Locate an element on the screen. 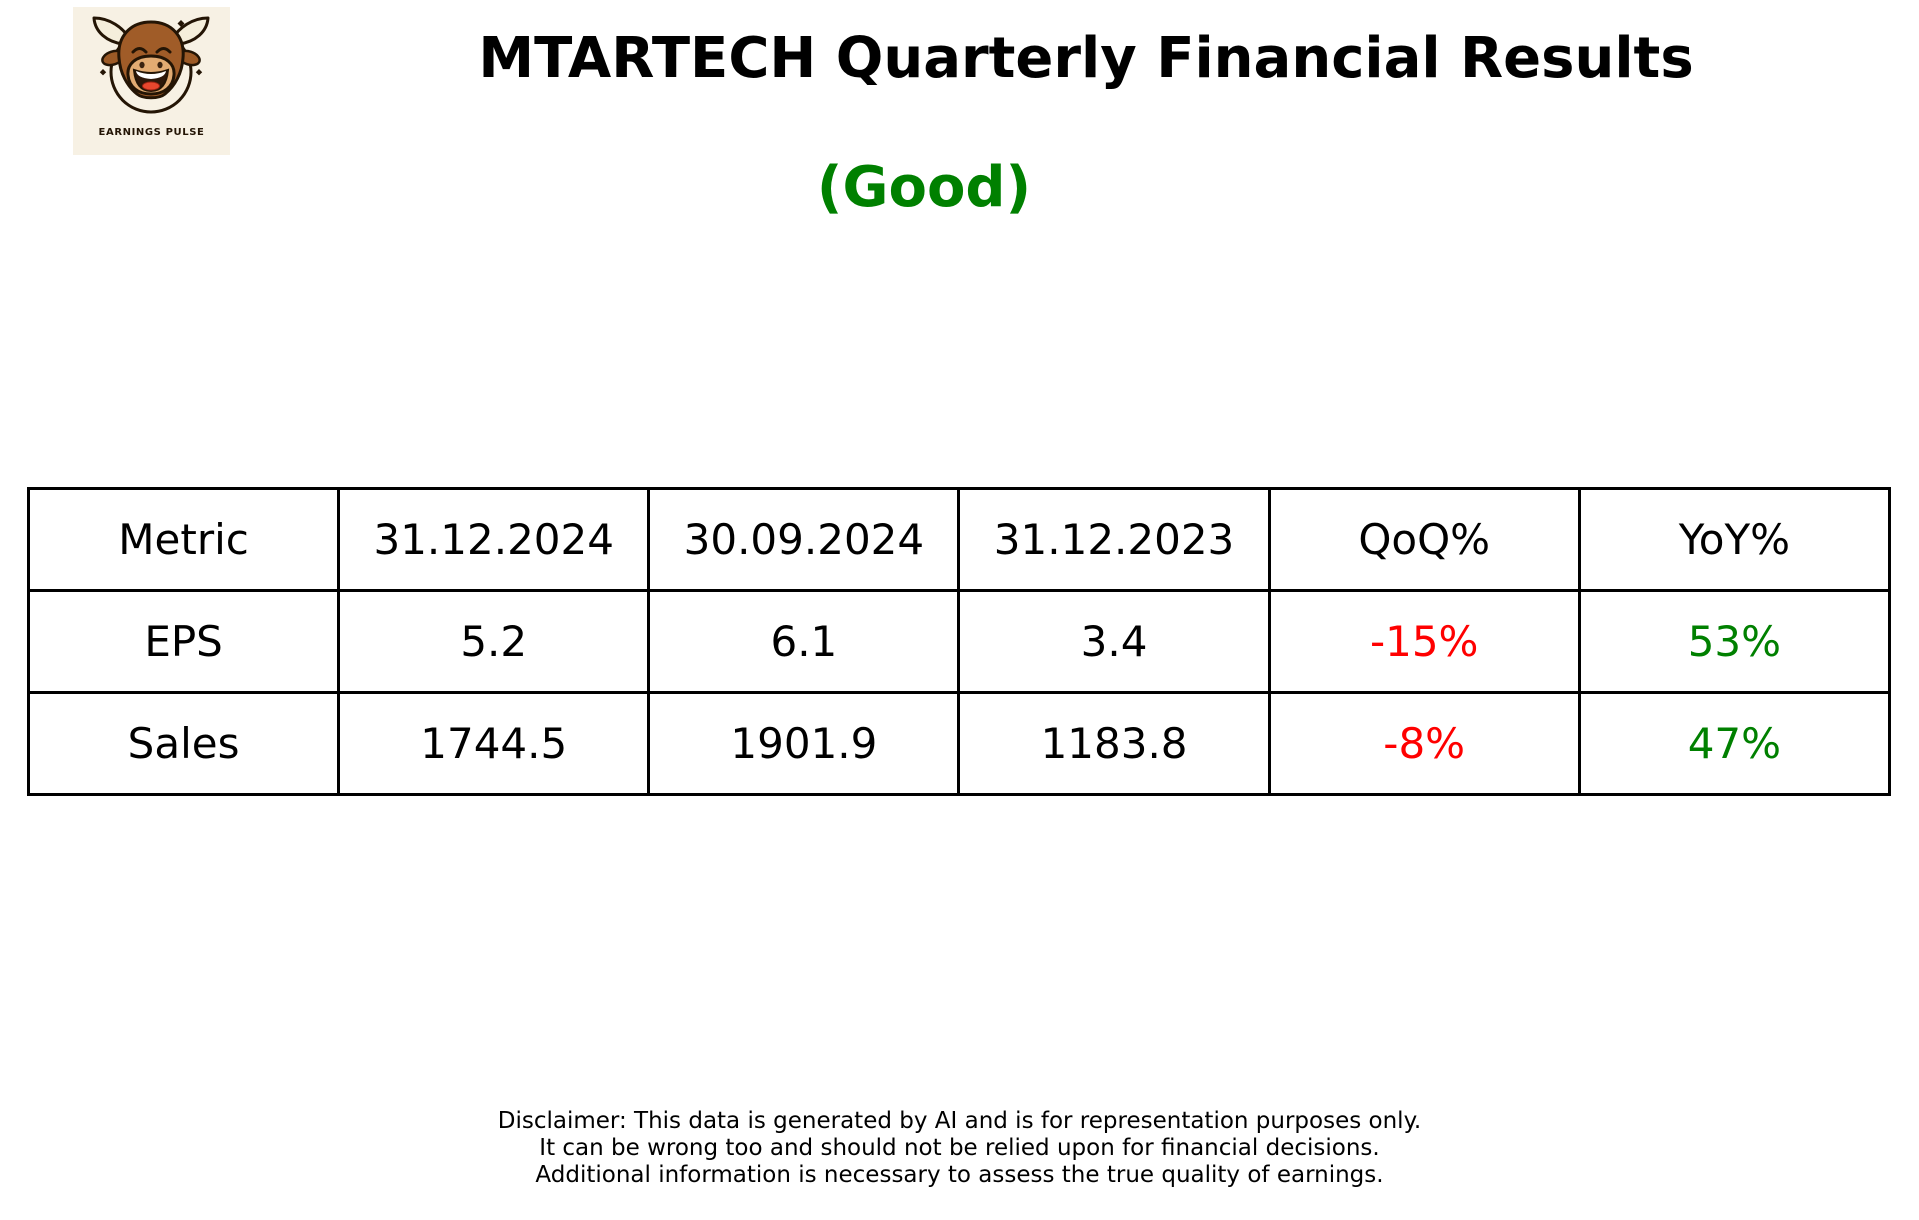 The height and width of the screenshot is (1220, 1919). value-cell: 3.4 is located at coordinates (1114, 641).